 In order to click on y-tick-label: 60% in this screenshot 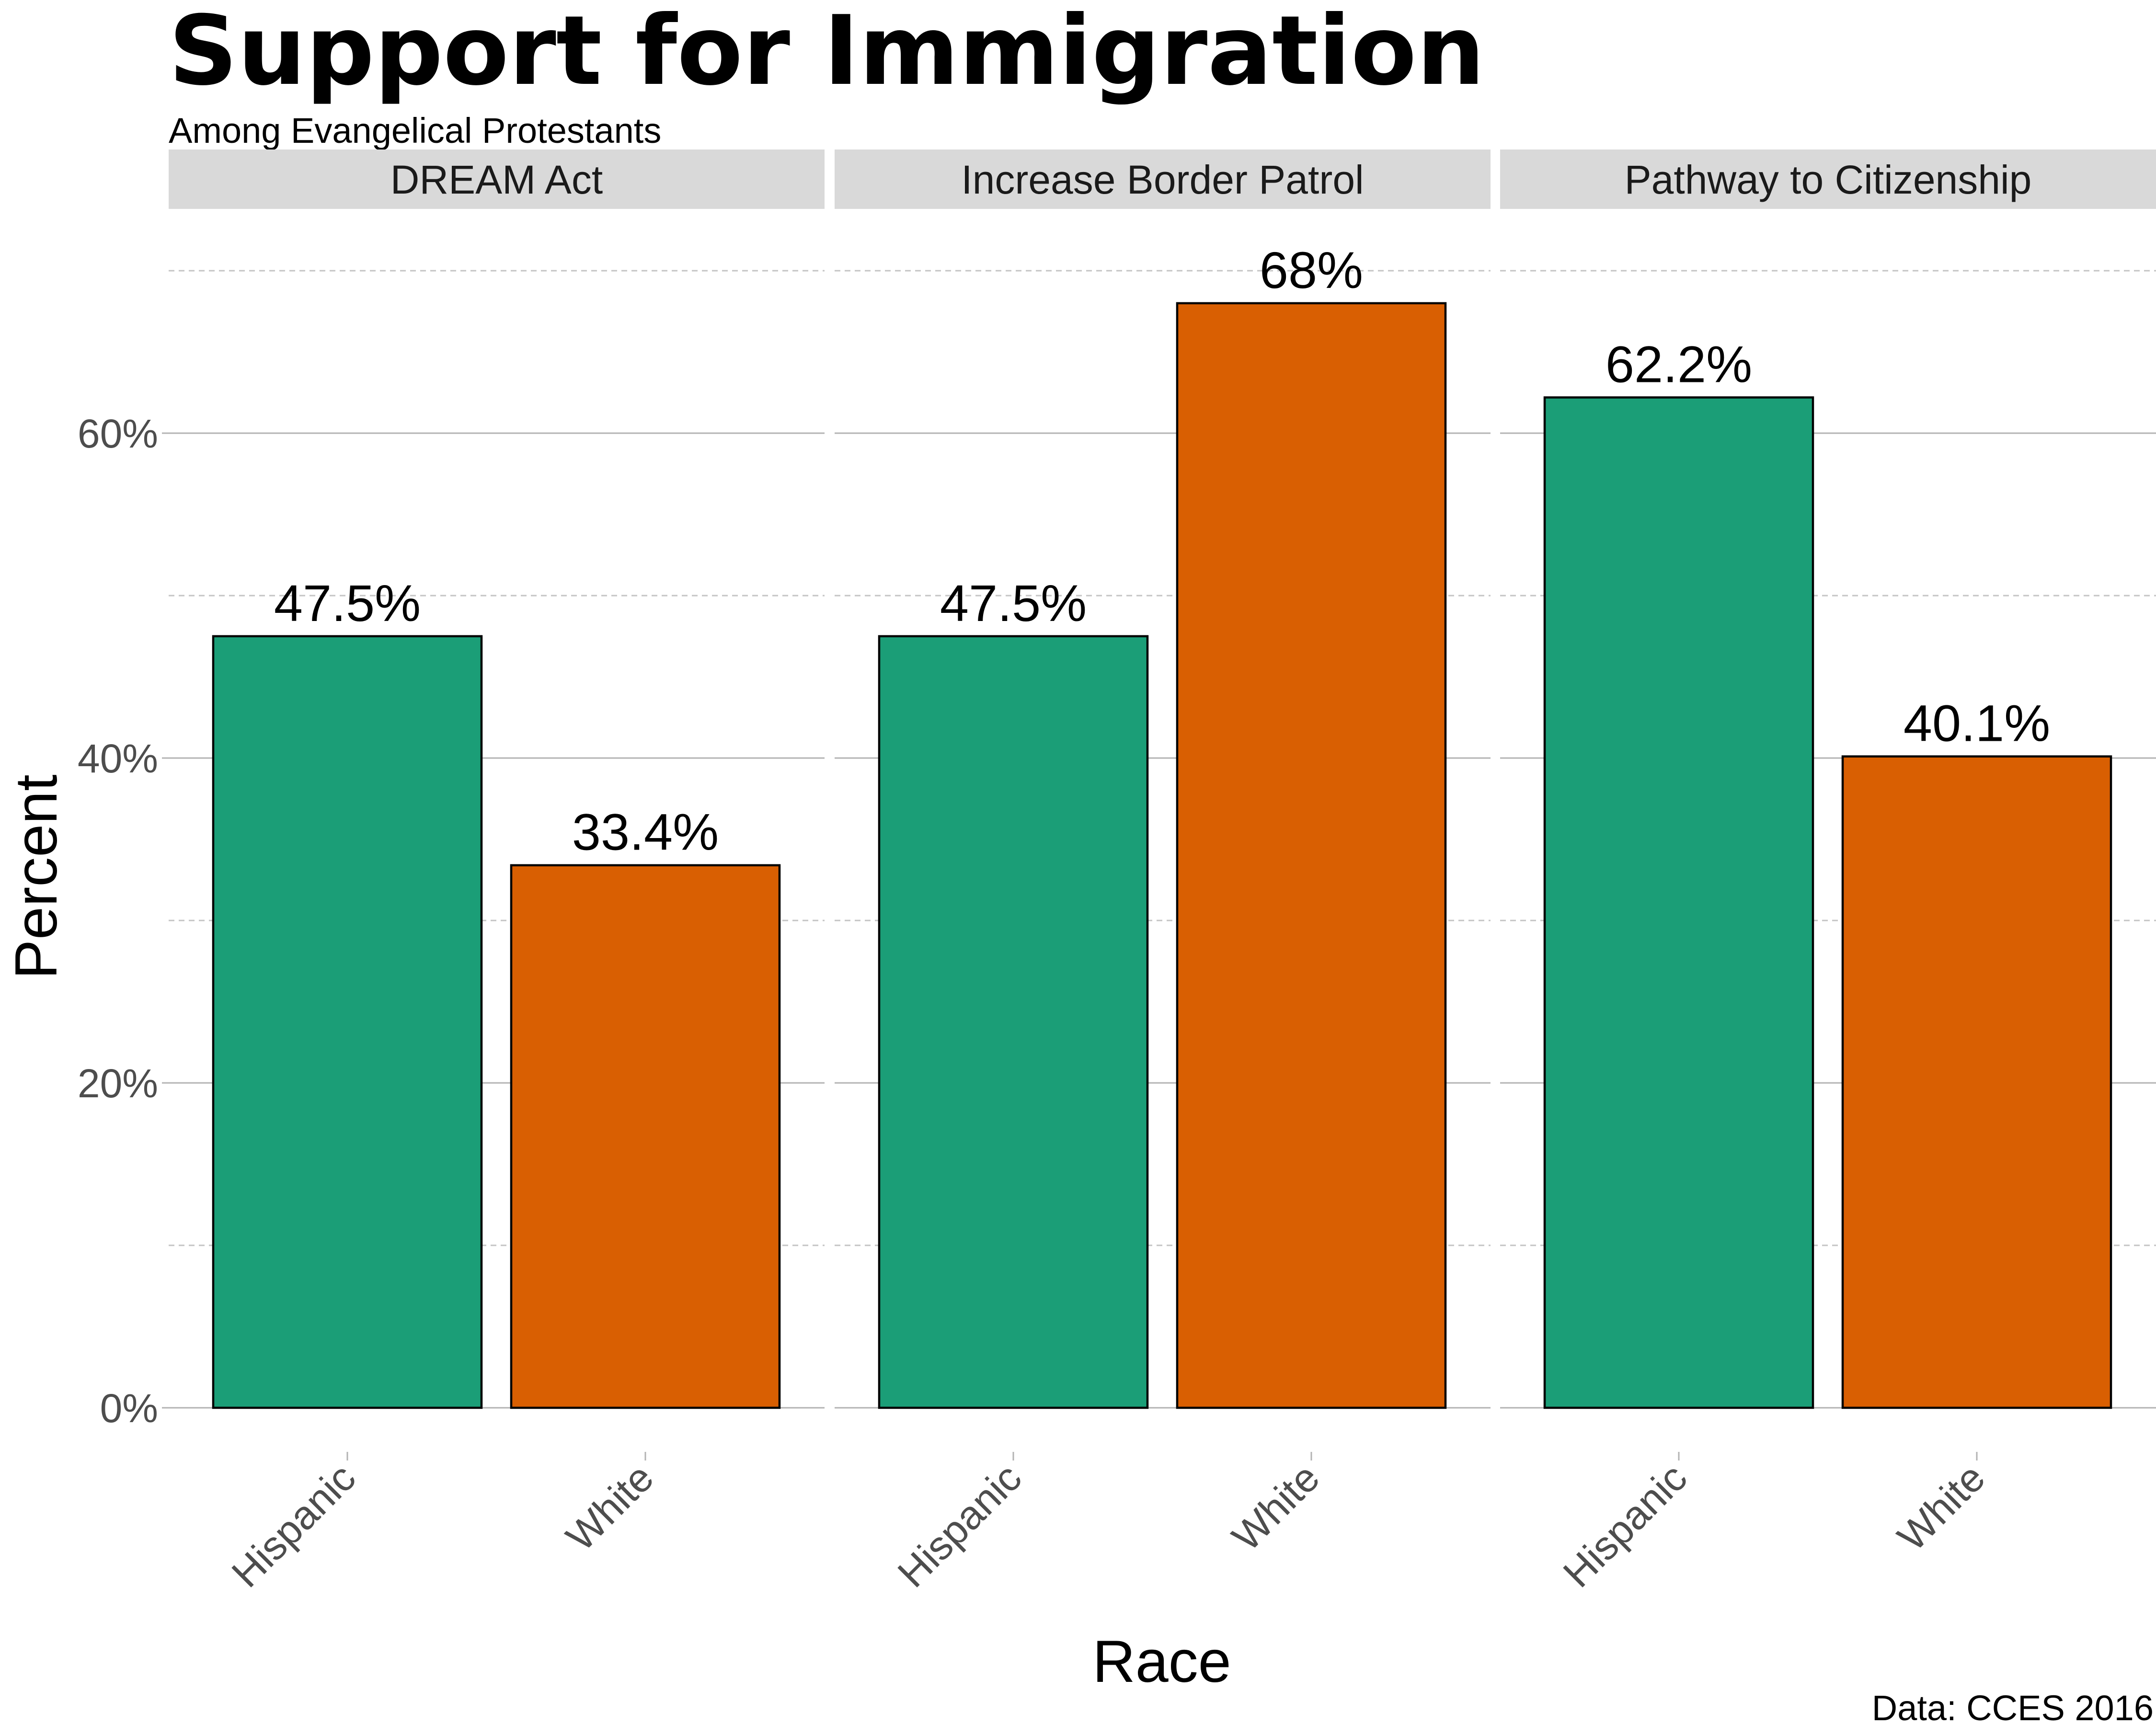, I will do `click(118, 433)`.